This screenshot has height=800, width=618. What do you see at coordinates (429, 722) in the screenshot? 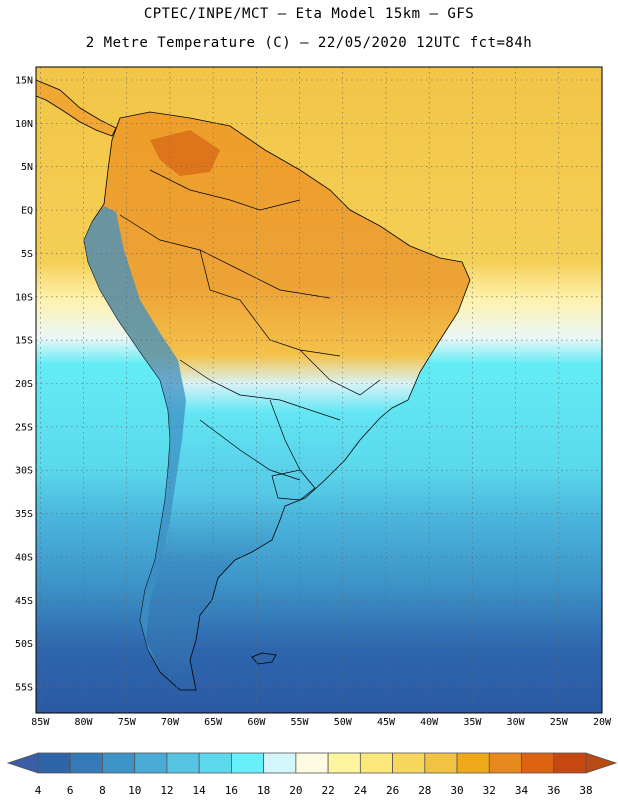
I see `lon-tick-label: 40W` at bounding box center [429, 722].